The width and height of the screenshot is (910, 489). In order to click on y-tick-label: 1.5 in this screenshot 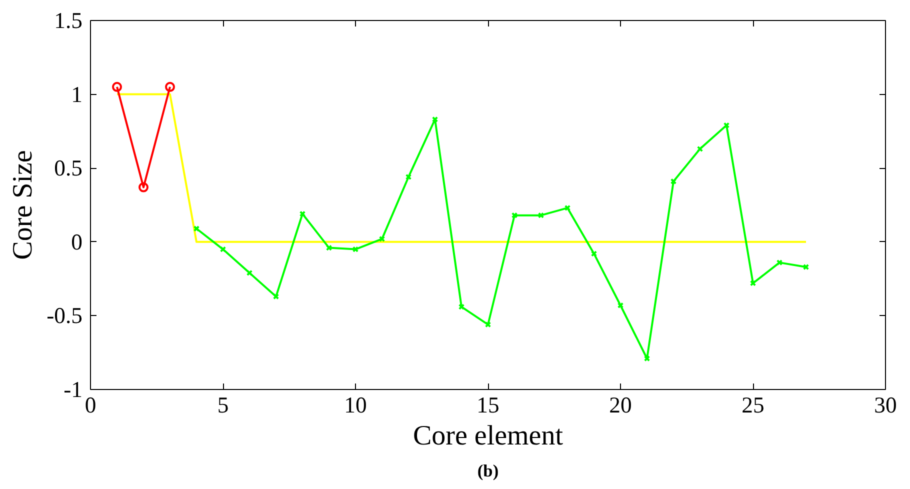, I will do `click(68, 20)`.